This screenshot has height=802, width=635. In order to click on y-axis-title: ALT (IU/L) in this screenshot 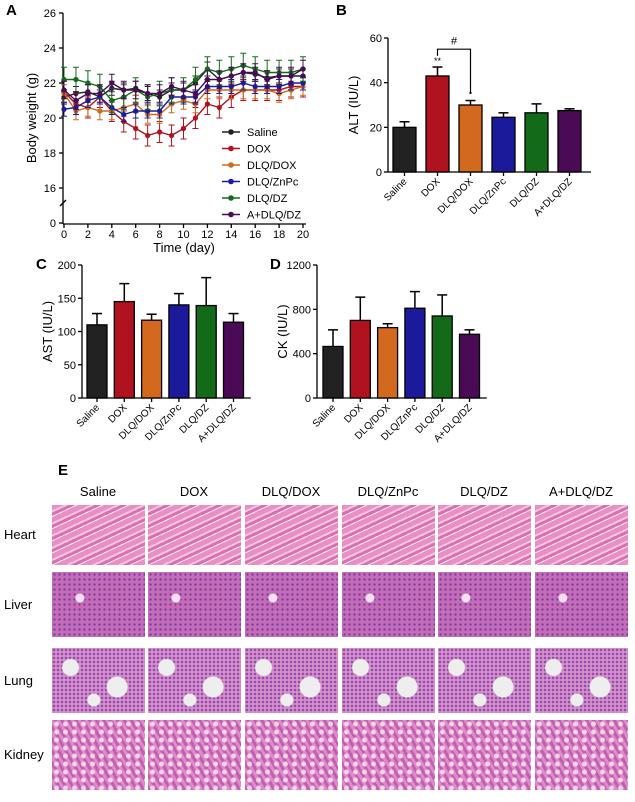, I will do `click(353, 105)`.